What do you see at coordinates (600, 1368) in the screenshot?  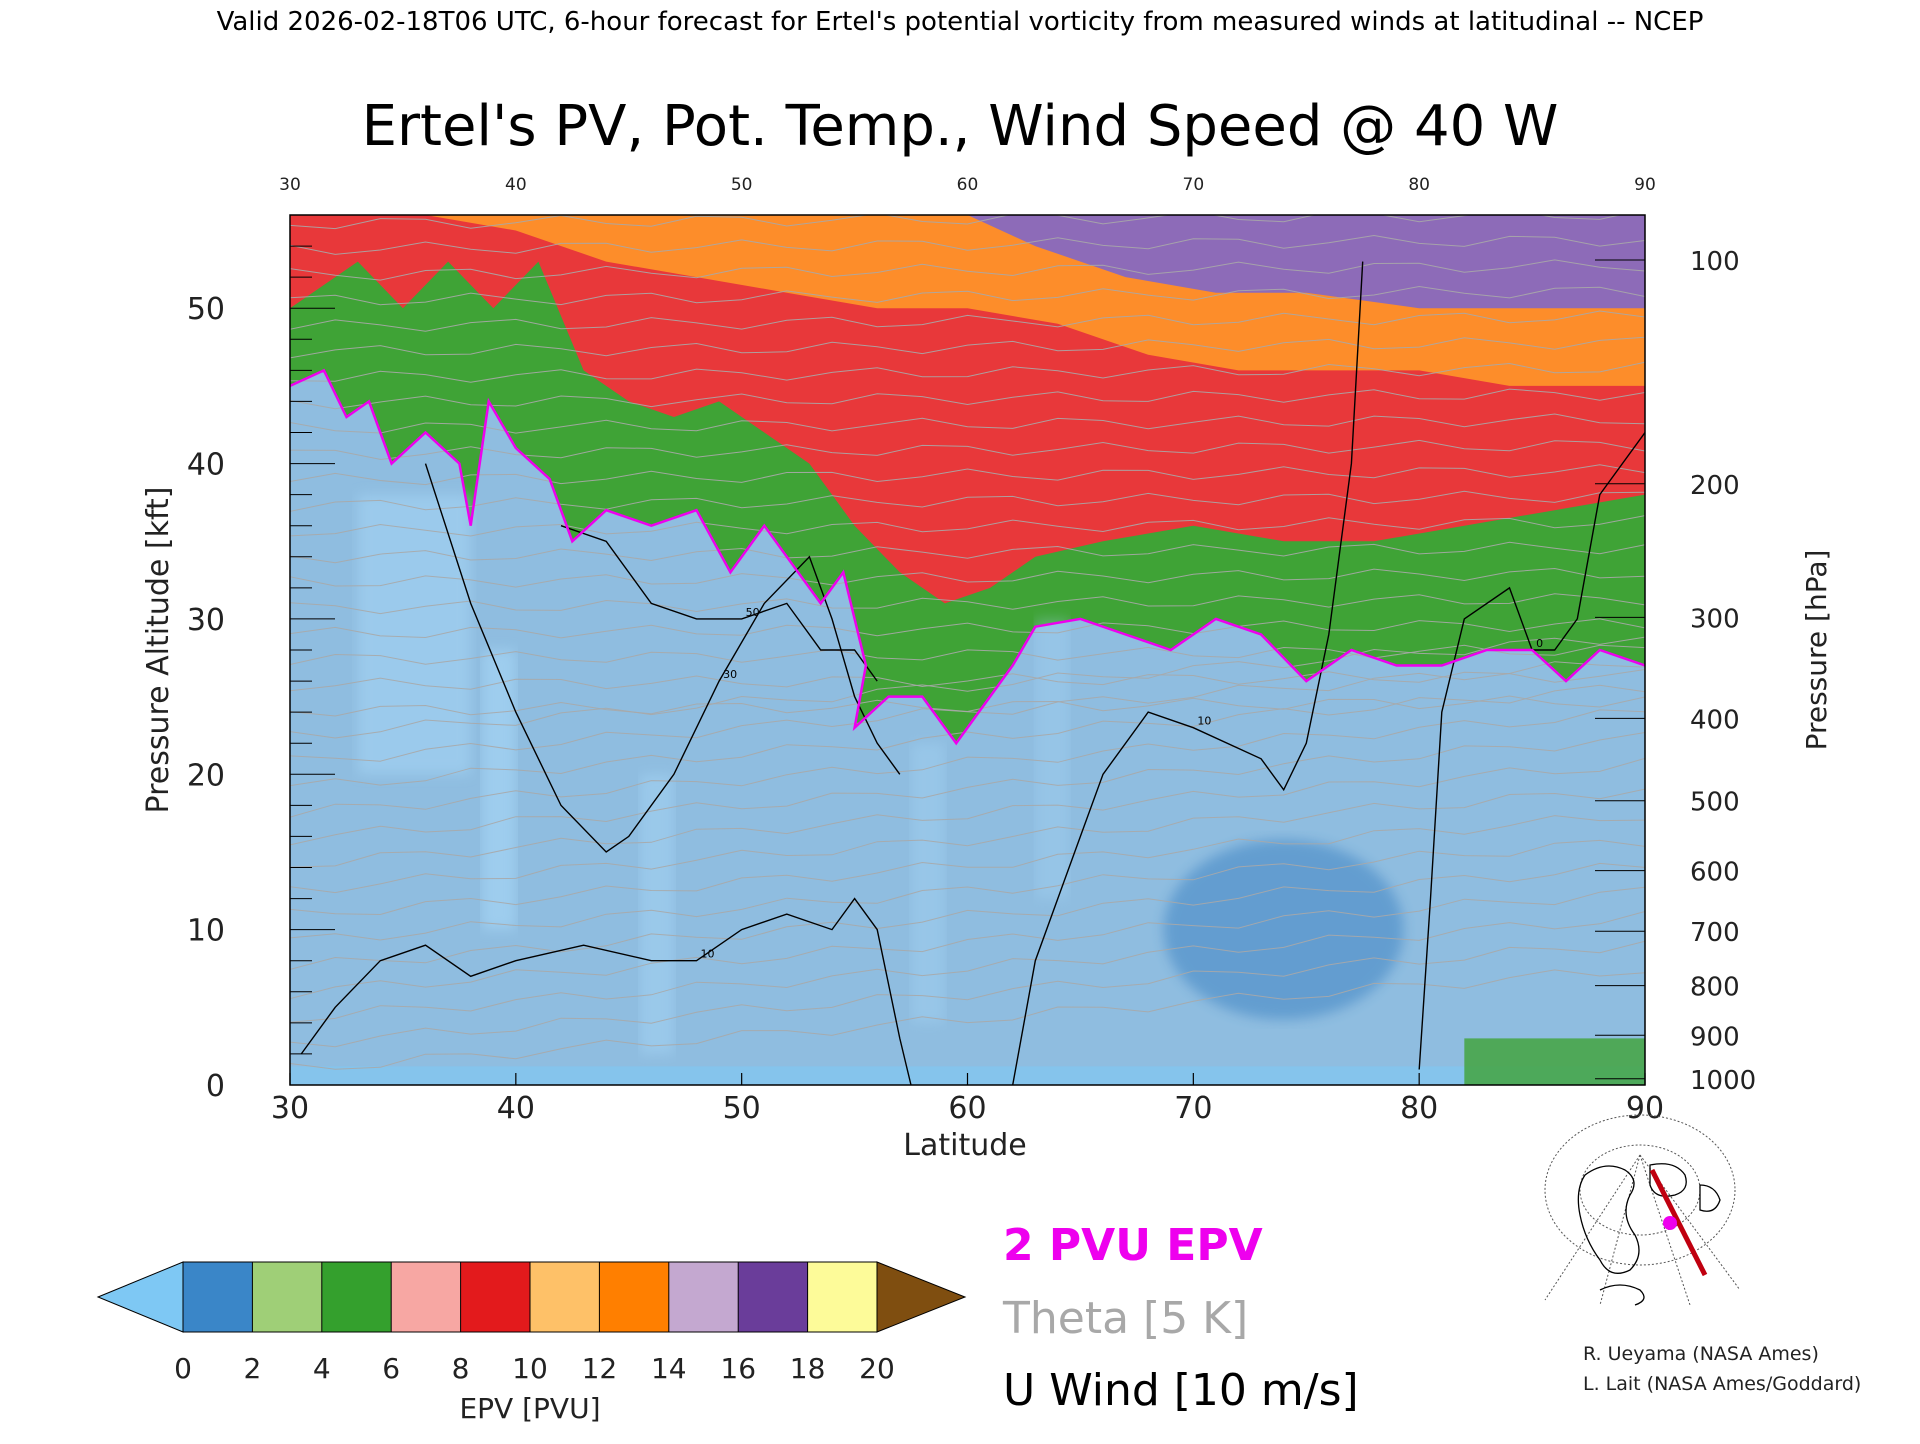 I see `colorbar-tick-label: 12` at bounding box center [600, 1368].